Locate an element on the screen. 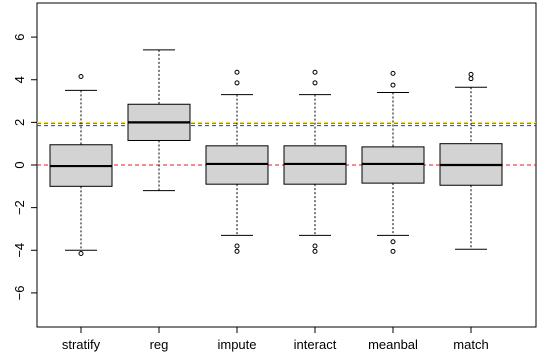 The width and height of the screenshot is (538, 354). box-reg is located at coordinates (159, 120).